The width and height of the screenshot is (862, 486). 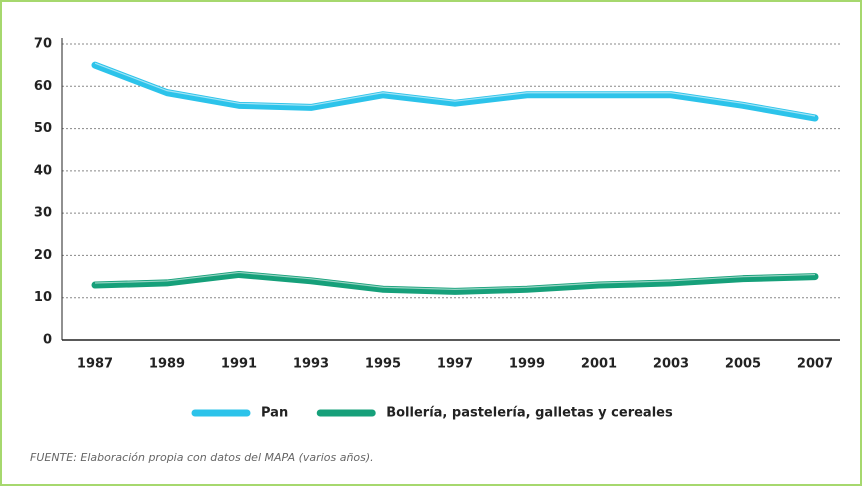 What do you see at coordinates (815, 364) in the screenshot?
I see `x-tick-label: 2007` at bounding box center [815, 364].